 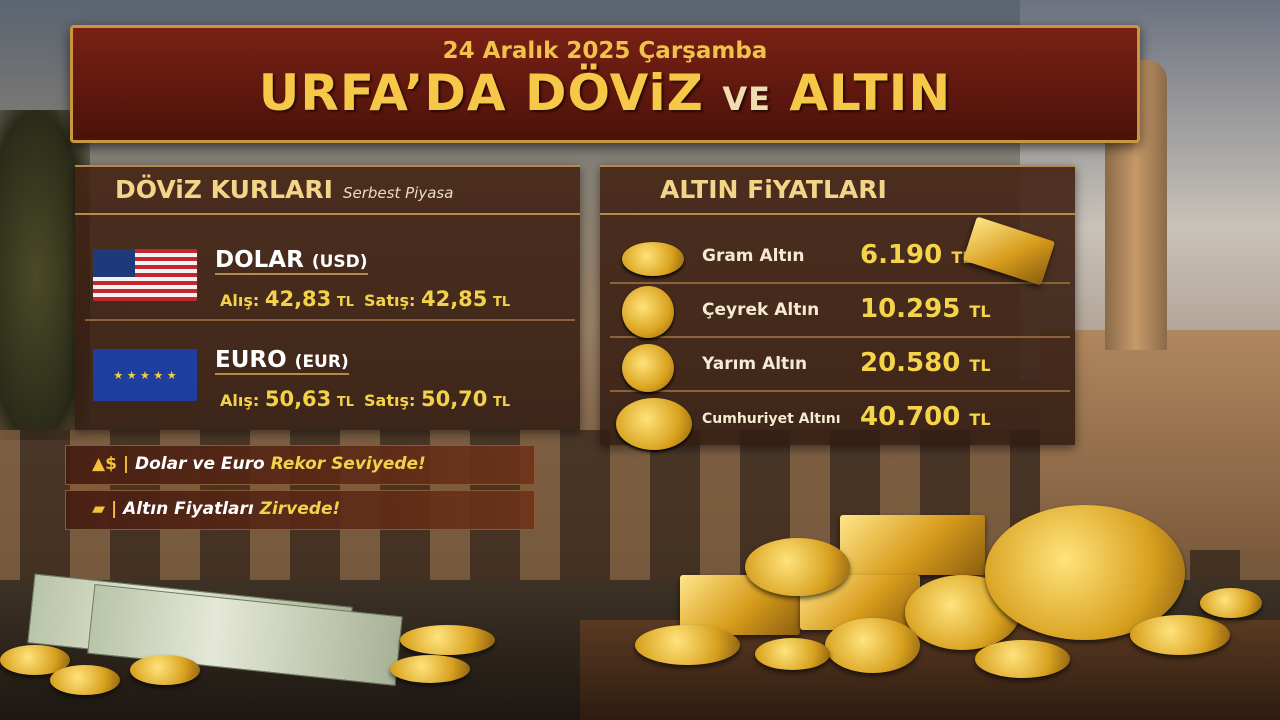 What do you see at coordinates (755, 364) in the screenshot?
I see `gold-name: Yarım Altın` at bounding box center [755, 364].